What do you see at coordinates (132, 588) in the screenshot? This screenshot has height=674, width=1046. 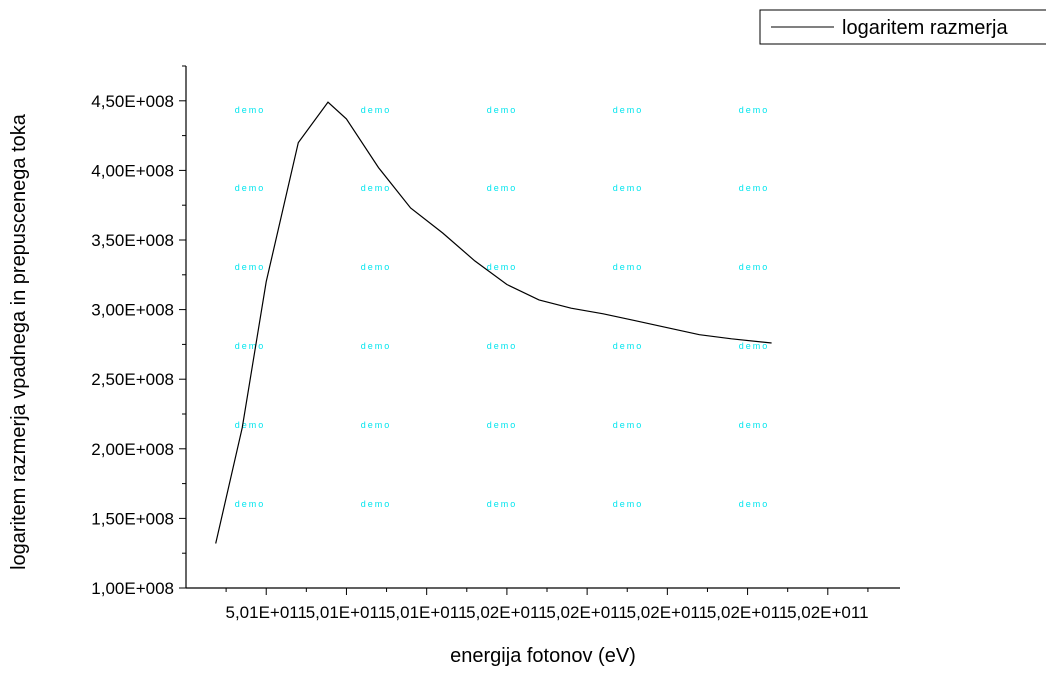 I see `y-tick-label: 1,00E+008` at bounding box center [132, 588].